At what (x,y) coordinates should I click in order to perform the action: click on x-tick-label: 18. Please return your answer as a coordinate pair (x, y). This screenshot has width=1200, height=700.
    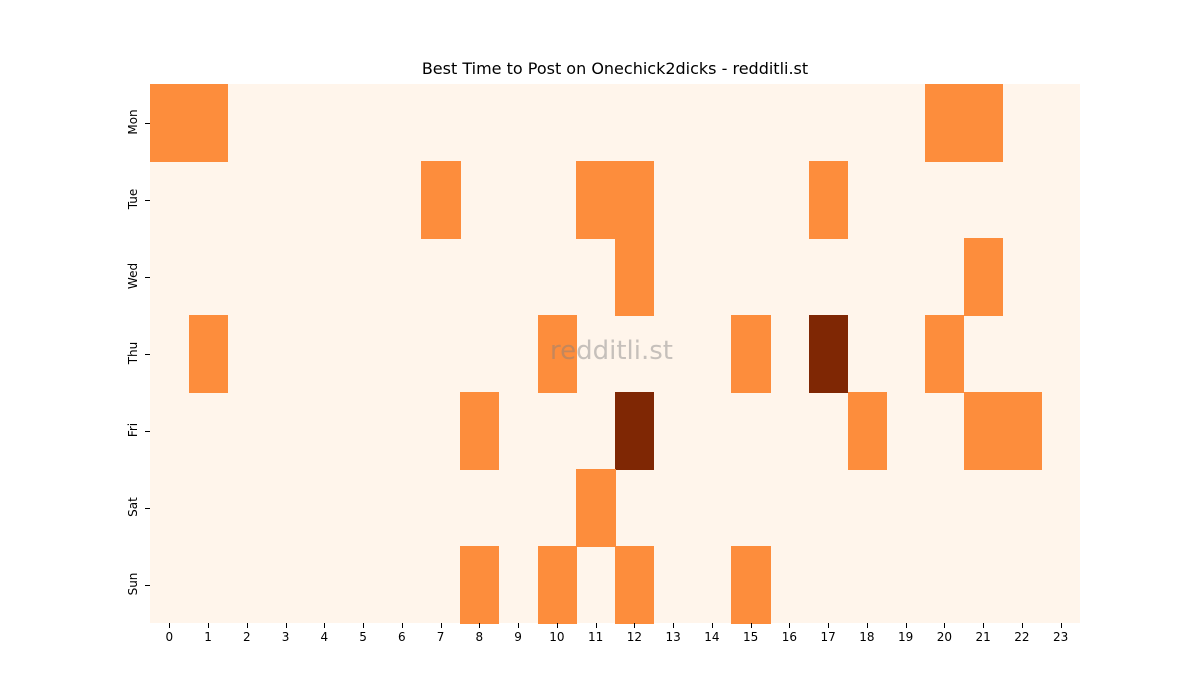
    Looking at the image, I should click on (867, 637).